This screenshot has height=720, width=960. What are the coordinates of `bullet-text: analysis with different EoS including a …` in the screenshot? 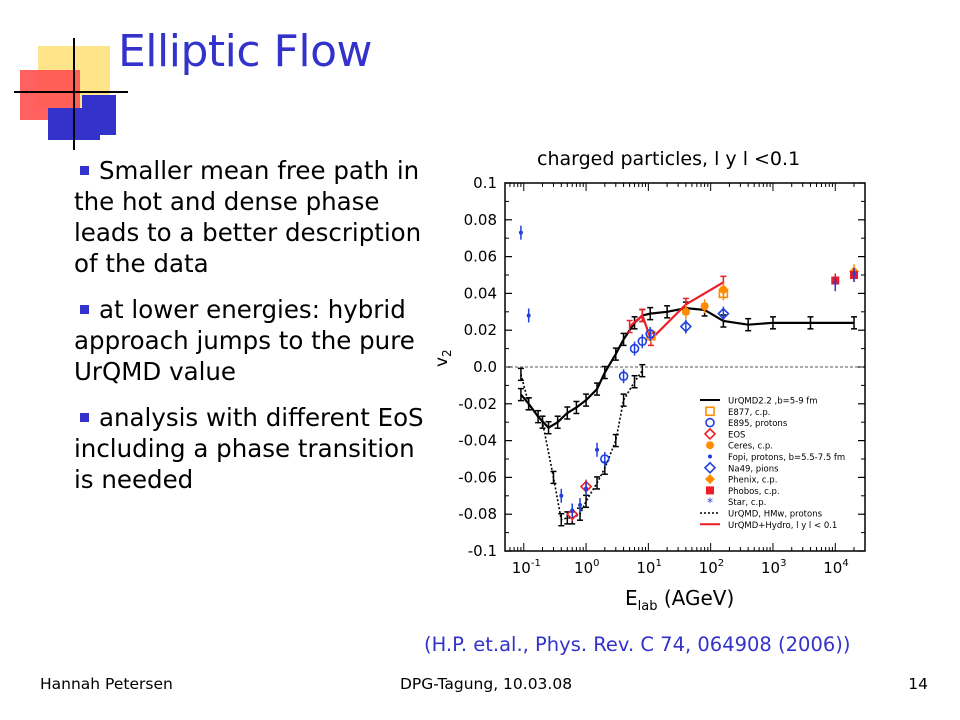 It's located at (249, 448).